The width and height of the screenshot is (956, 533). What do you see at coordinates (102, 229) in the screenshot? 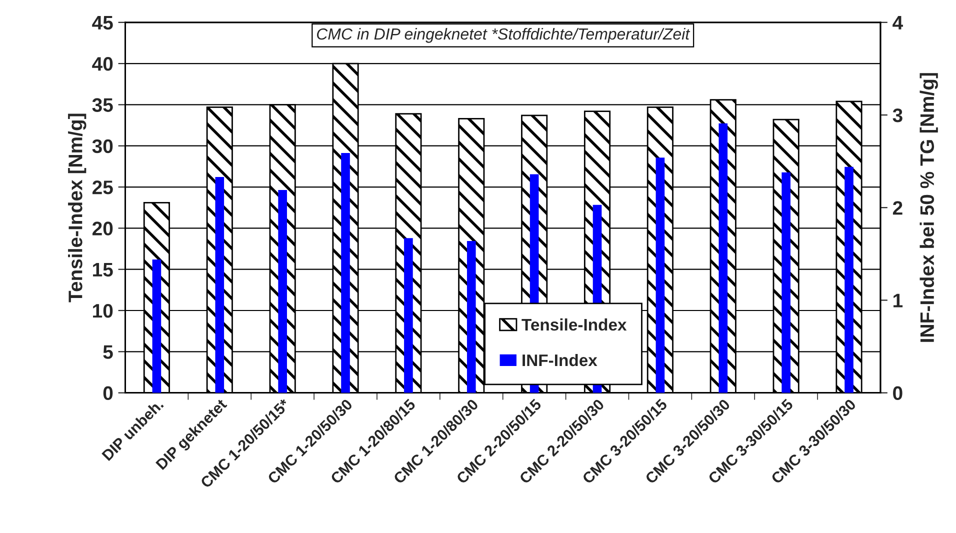
I see `y-tick-label: 20` at bounding box center [102, 229].